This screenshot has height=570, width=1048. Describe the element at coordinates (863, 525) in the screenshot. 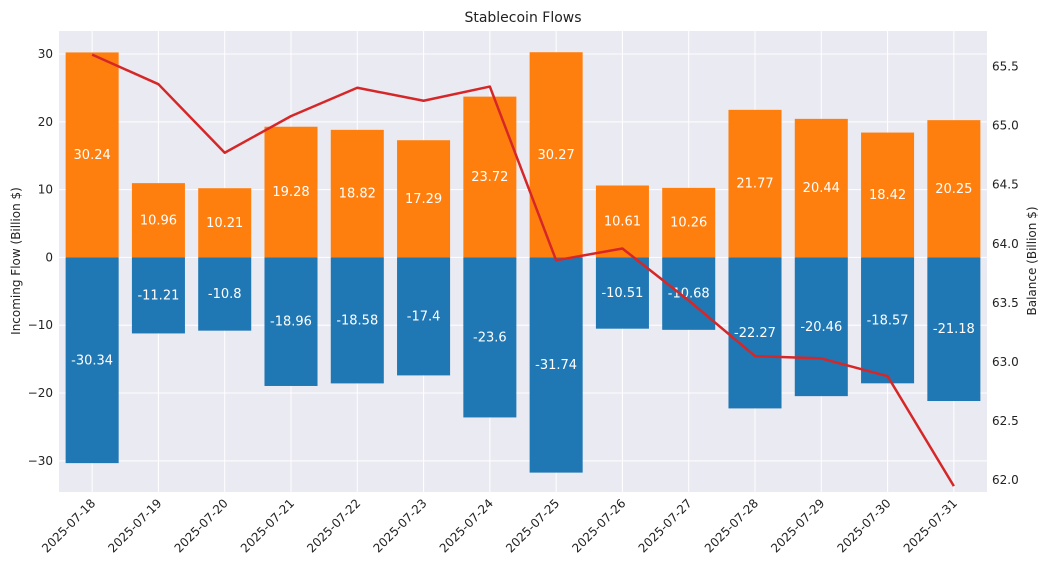

I see `x-tick-label: 2025-07-30` at that location.